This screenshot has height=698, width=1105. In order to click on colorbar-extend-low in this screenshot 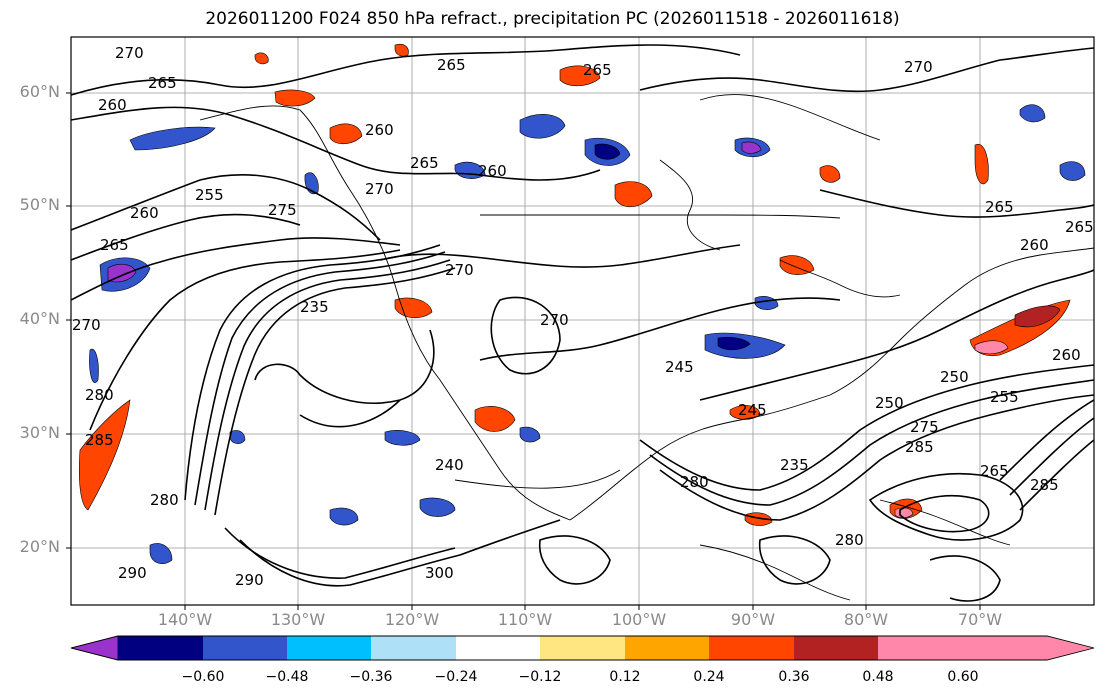, I will do `click(94, 648)`.